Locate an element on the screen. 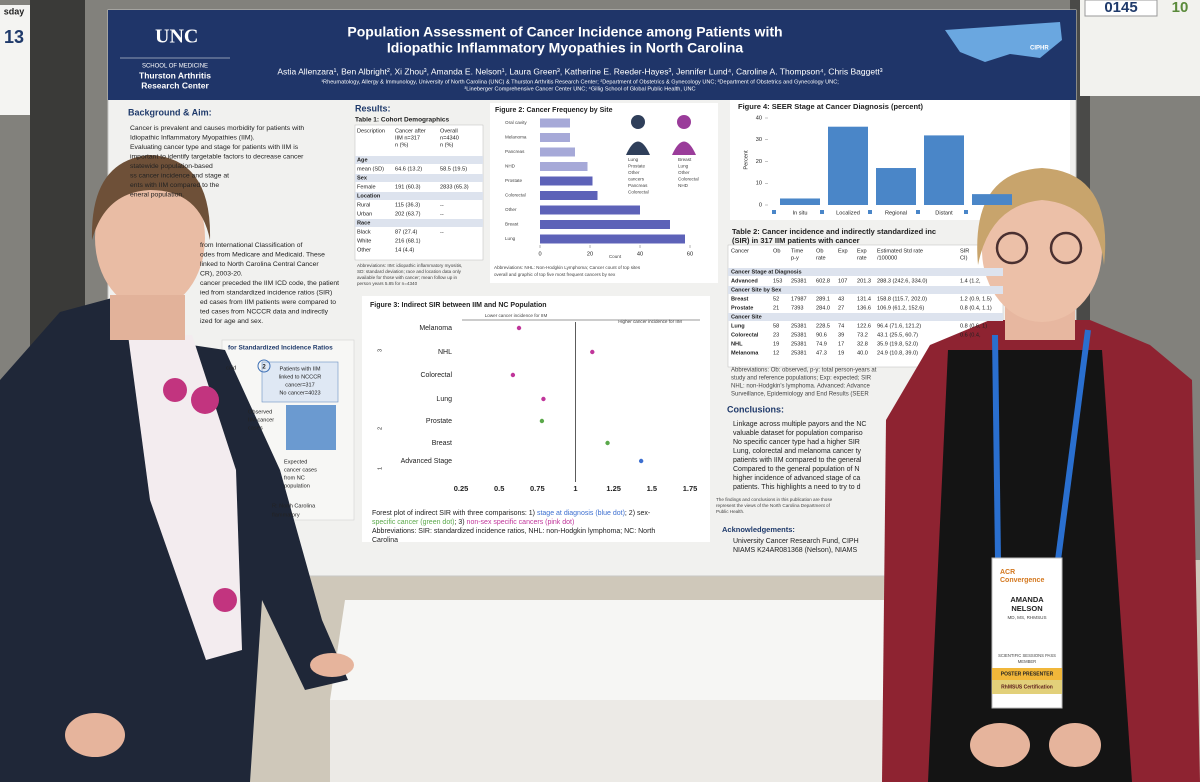 The width and height of the screenshot is (1200, 782). flow-heading: for Standardized Incidence Ratios is located at coordinates (280, 348).